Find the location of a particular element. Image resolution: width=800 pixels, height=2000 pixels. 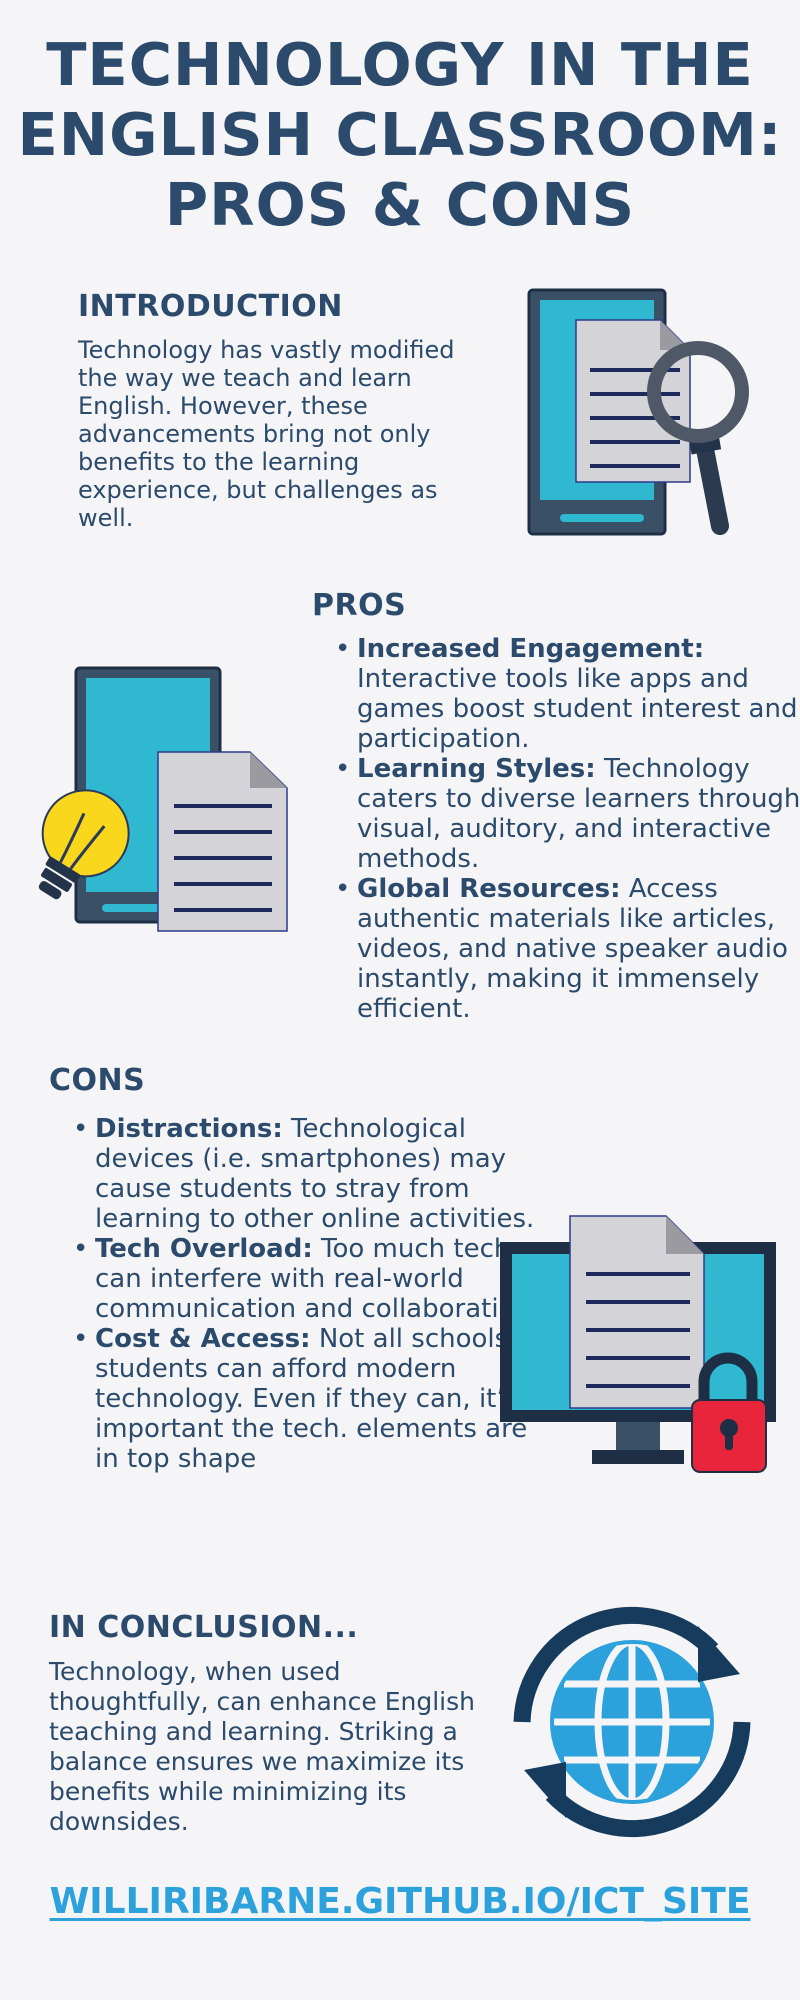

cons-item-term: Tech Overload: is located at coordinates (204, 1249).